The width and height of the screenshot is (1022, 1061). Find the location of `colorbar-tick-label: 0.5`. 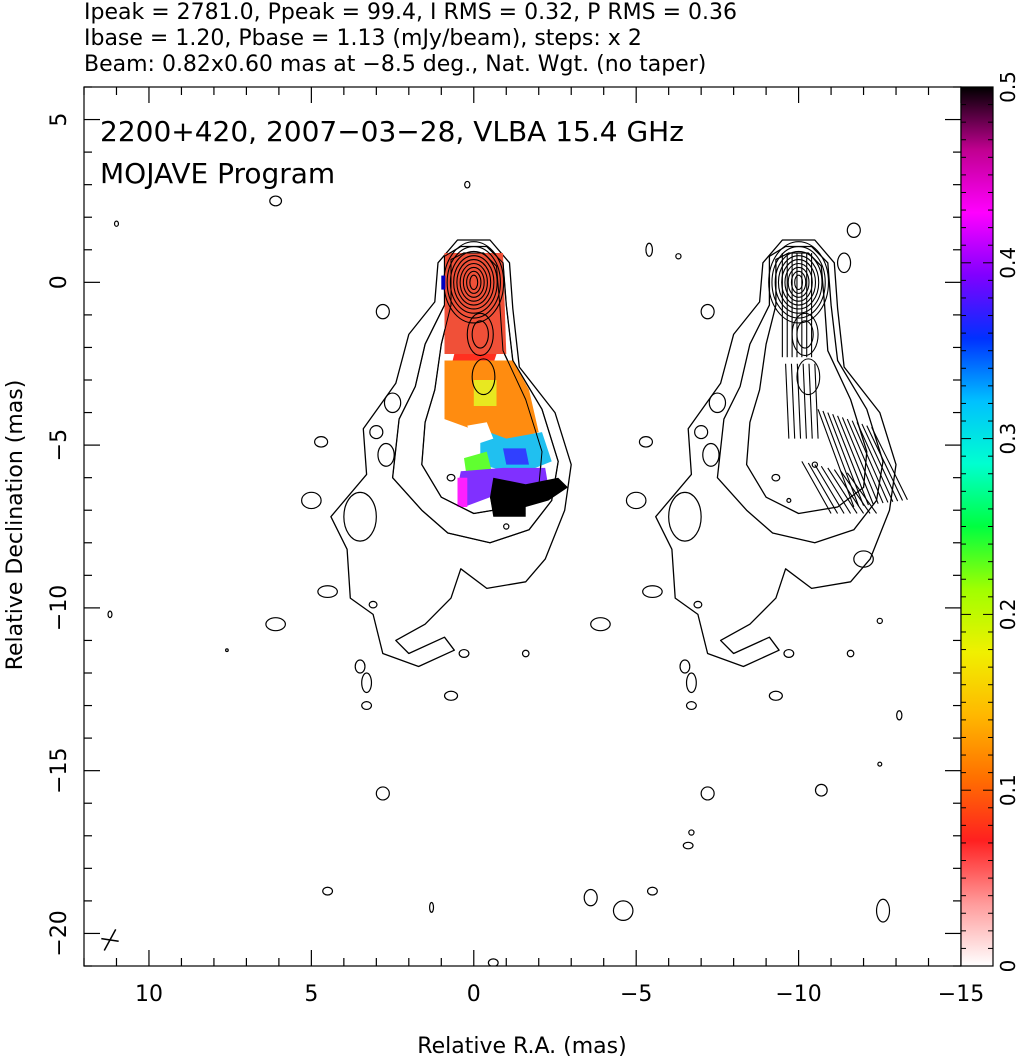

colorbar-tick-label: 0.5 is located at coordinates (1008, 87).